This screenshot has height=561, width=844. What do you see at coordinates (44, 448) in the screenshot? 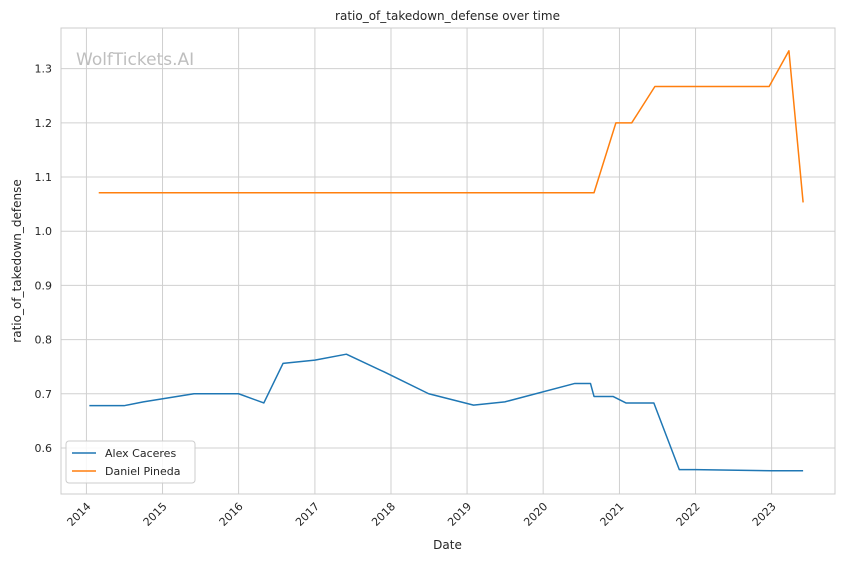
I see `y-tick-label: 0.6` at bounding box center [44, 448].